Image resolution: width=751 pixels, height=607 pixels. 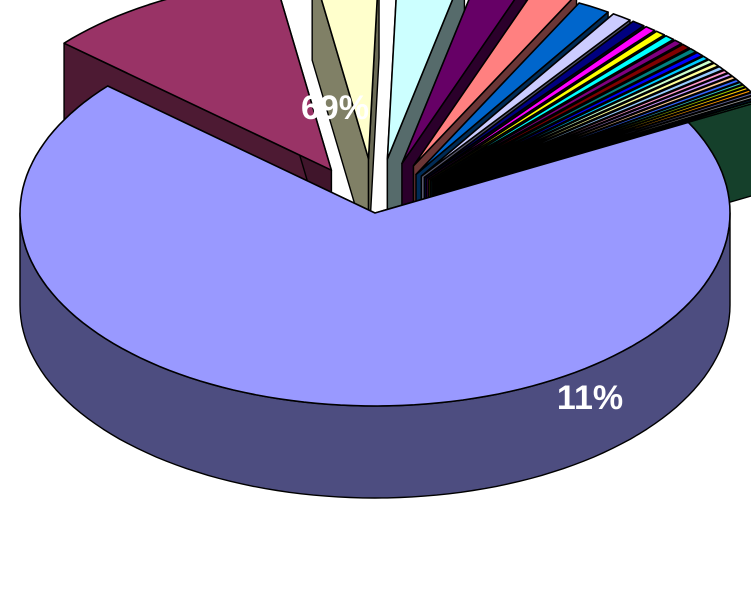 What do you see at coordinates (527, 538) in the screenshot?
I see `slice-label-2: 3%` at bounding box center [527, 538].